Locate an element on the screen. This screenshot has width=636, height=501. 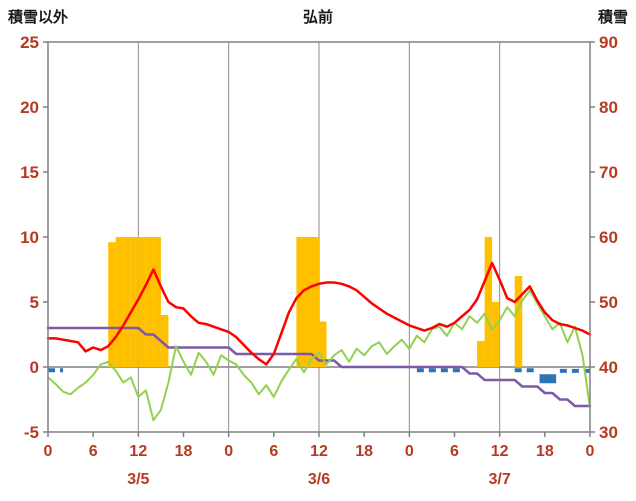
chart-title: 弘前 is located at coordinates (317, 17).